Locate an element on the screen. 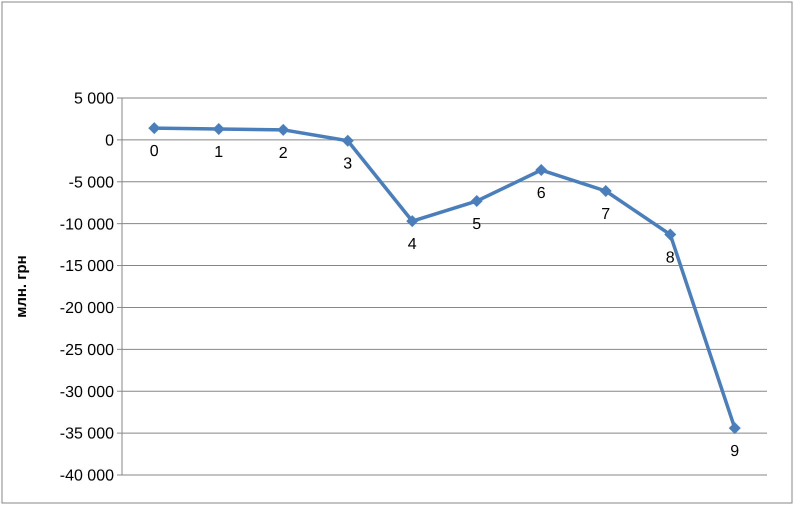 Image resolution: width=794 pixels, height=505 pixels. x-tick-label: 9 is located at coordinates (735, 451).